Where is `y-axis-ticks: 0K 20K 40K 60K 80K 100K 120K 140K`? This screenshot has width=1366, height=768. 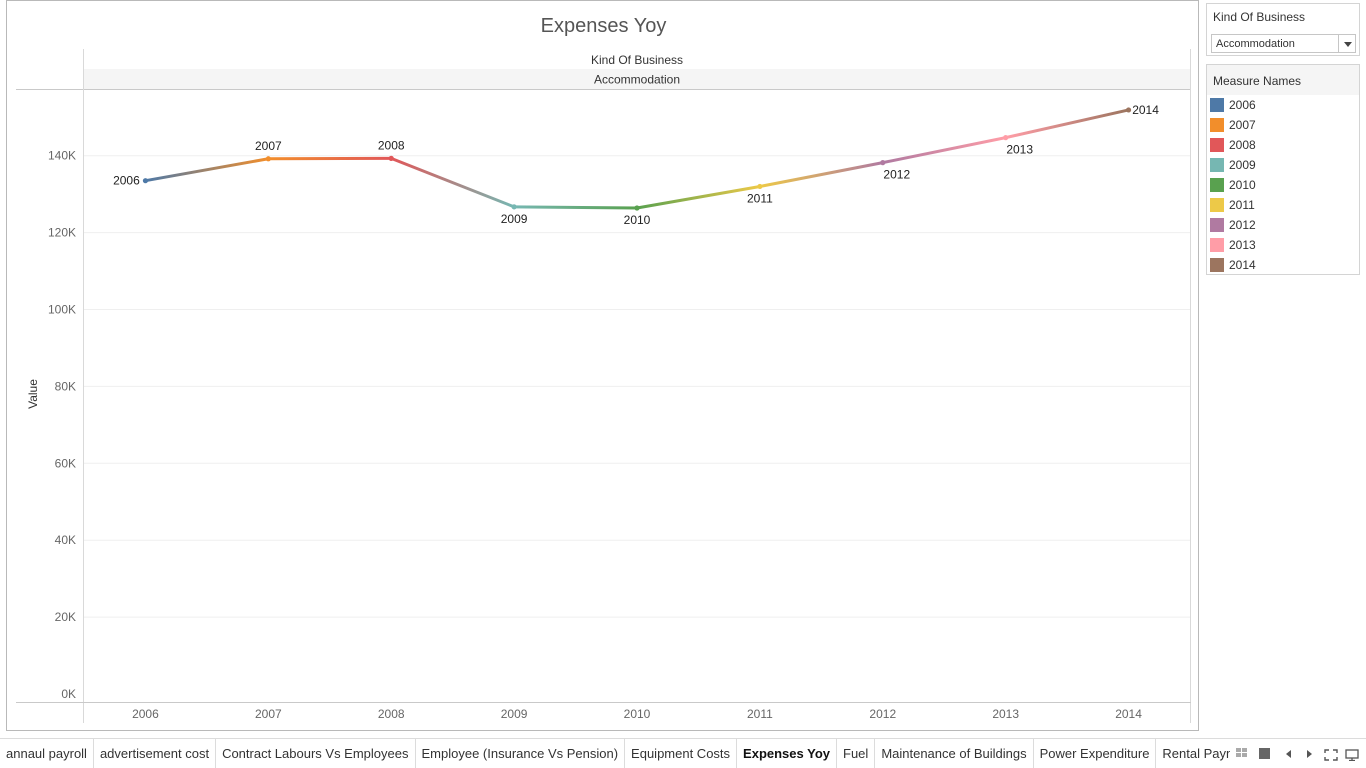 y-axis-ticks: 0K 20K 40K 60K 80K 100K 120K 140K is located at coordinates (62, 425).